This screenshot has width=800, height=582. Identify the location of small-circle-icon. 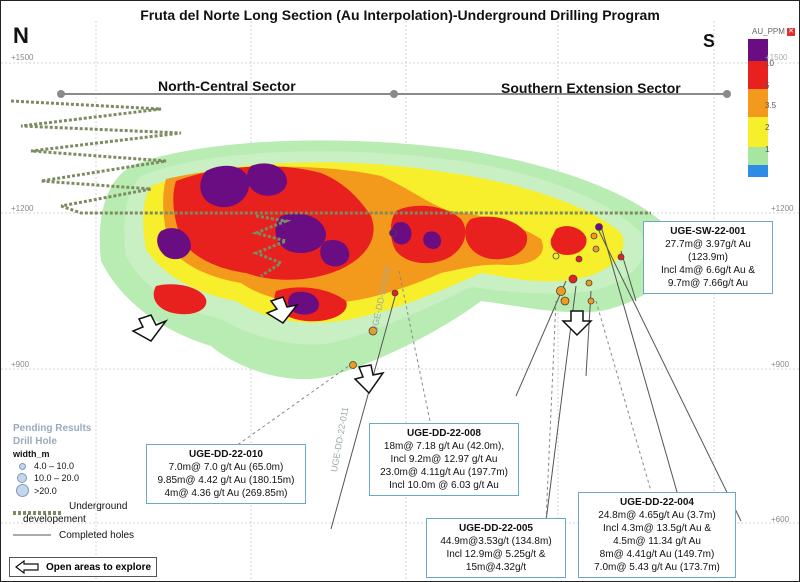
(22, 466).